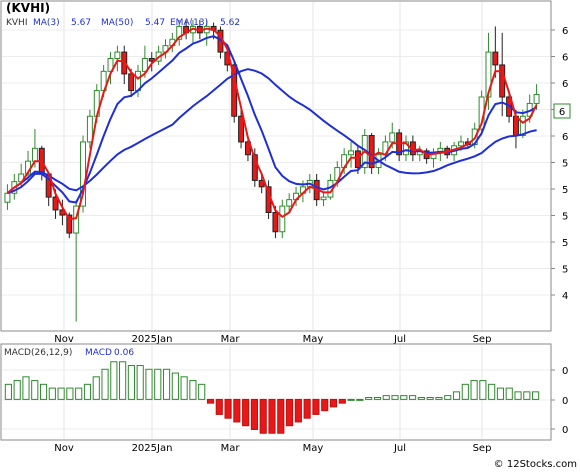  I want to click on price-y-label-9: 5, so click(565, 270).